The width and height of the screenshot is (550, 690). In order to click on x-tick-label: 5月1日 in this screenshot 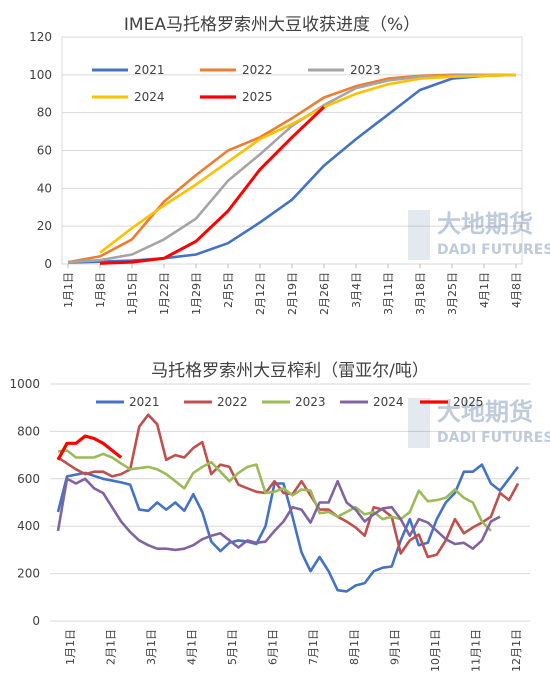, I will do `click(232, 647)`.